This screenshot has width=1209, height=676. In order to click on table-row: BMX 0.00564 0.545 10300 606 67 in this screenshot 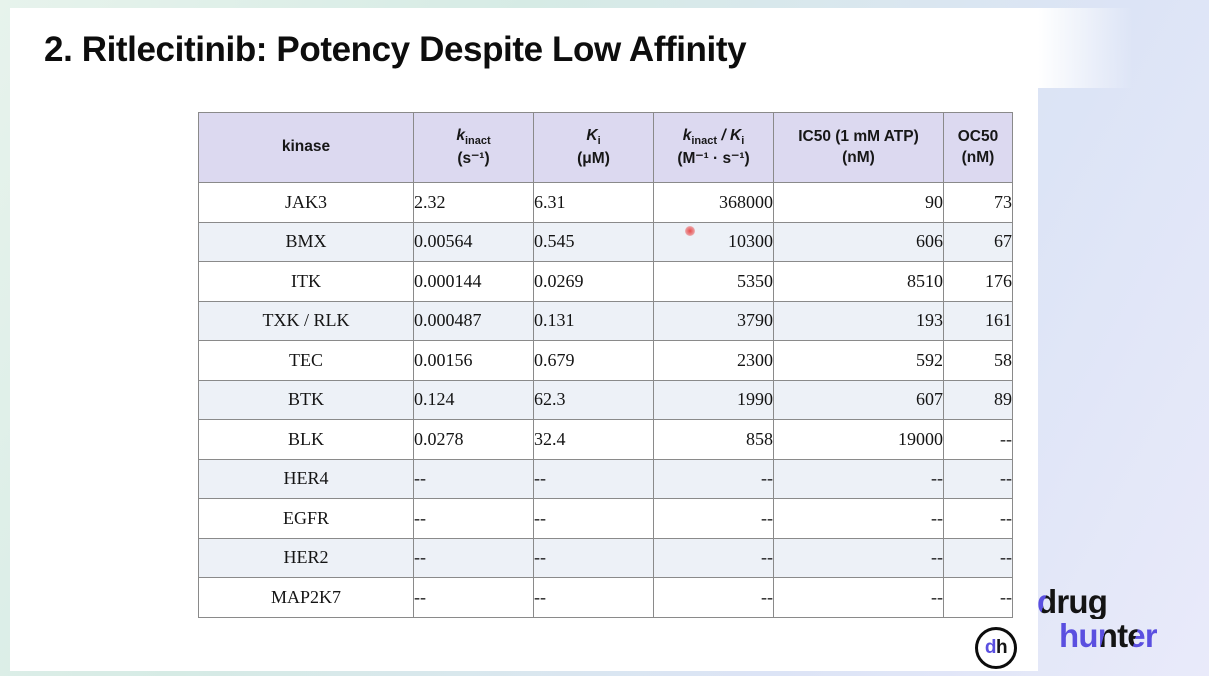, I will do `click(605, 241)`.